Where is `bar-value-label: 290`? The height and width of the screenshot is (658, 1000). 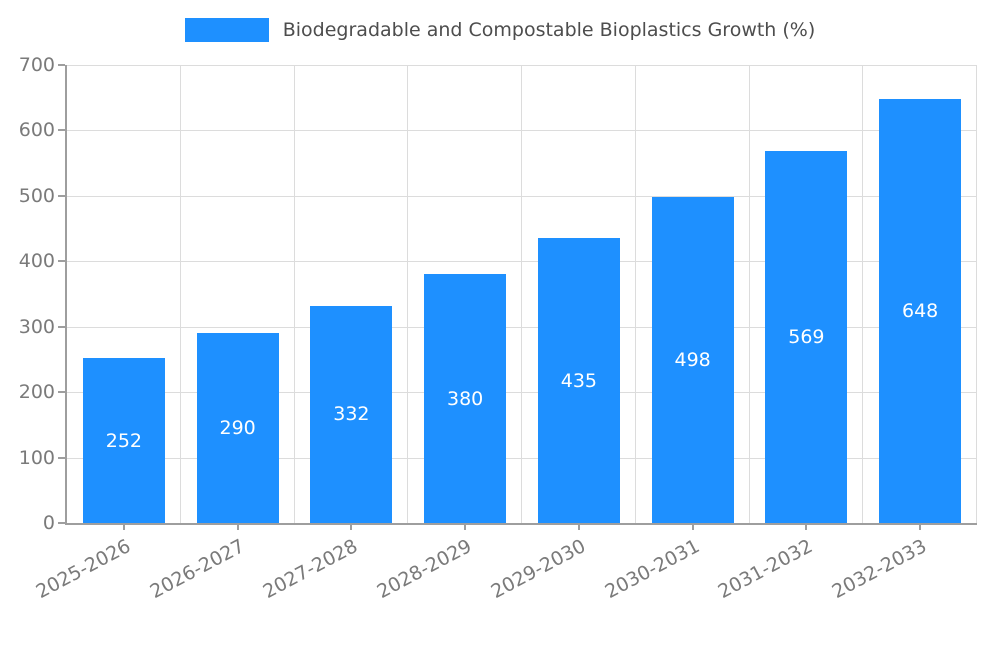 bar-value-label: 290 is located at coordinates (237, 428).